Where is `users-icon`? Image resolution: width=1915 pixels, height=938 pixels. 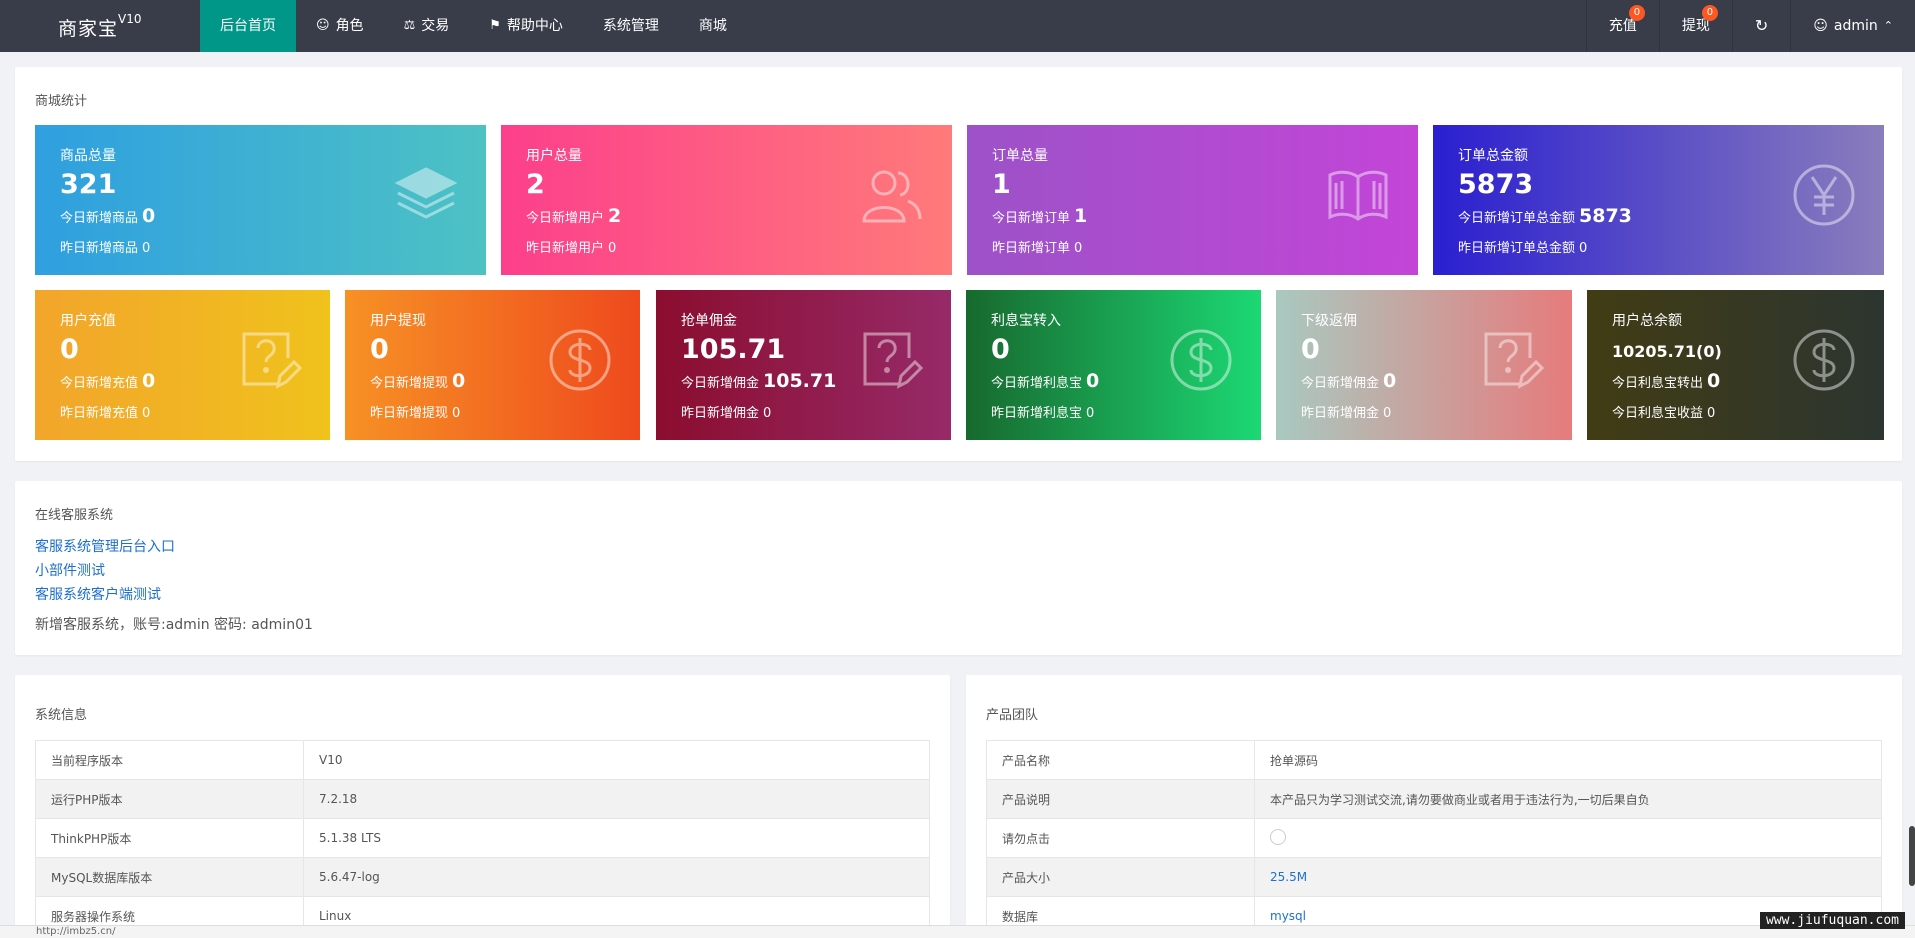
users-icon is located at coordinates (892, 196).